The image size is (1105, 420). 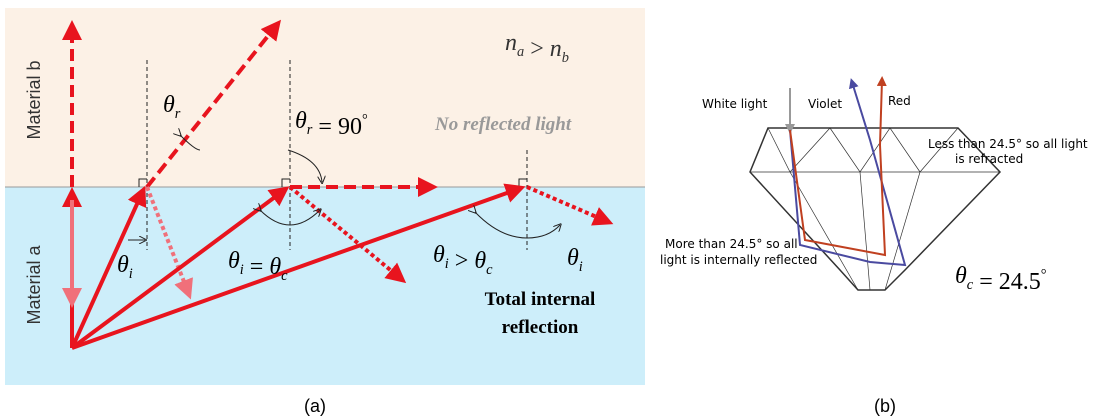 I want to click on angle-label: θi = θc, so click(x=258, y=266).